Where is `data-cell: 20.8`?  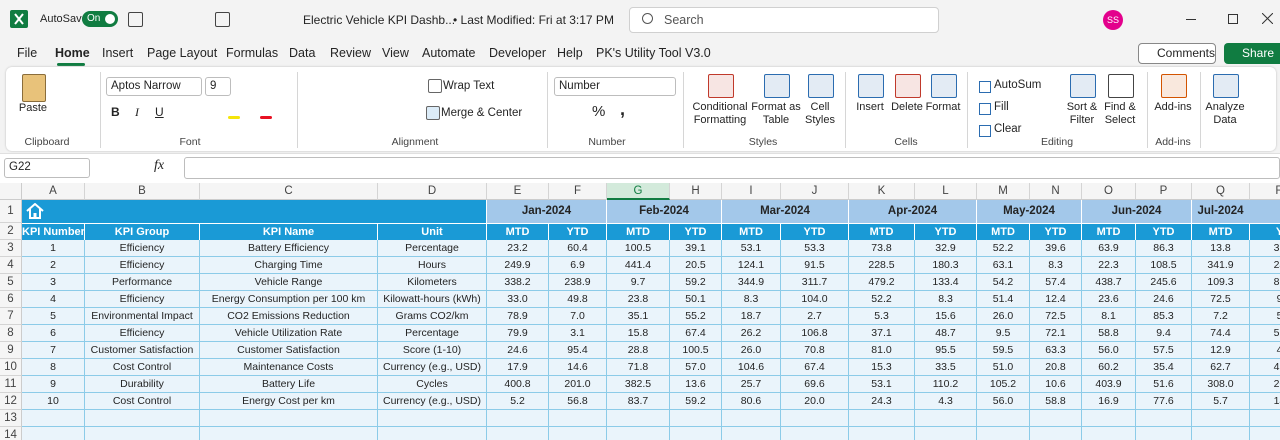
data-cell: 20.8 is located at coordinates (1056, 367).